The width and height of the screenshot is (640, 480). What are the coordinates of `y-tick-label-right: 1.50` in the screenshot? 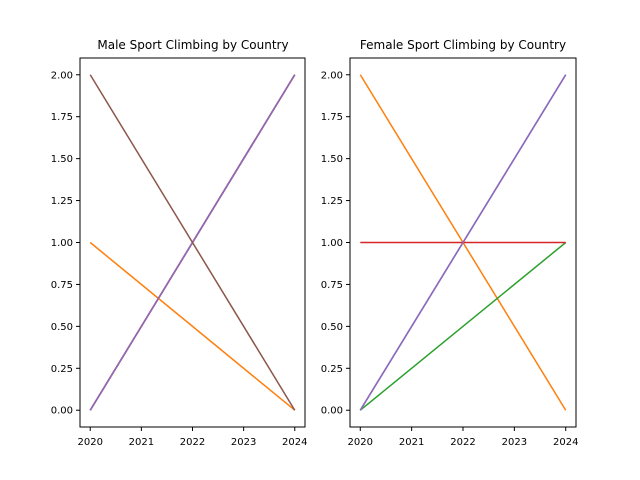 It's located at (332, 159).